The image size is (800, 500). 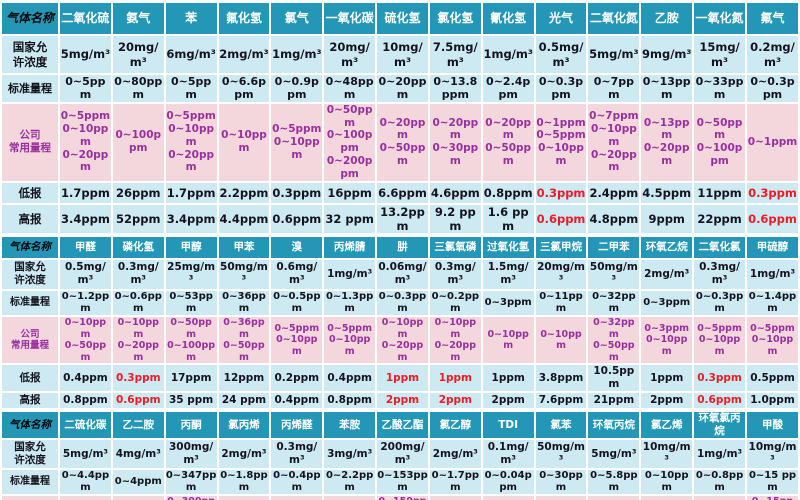 What do you see at coordinates (350, 88) in the screenshot?
I see `standard-range-value: 0~48ppm` at bounding box center [350, 88].